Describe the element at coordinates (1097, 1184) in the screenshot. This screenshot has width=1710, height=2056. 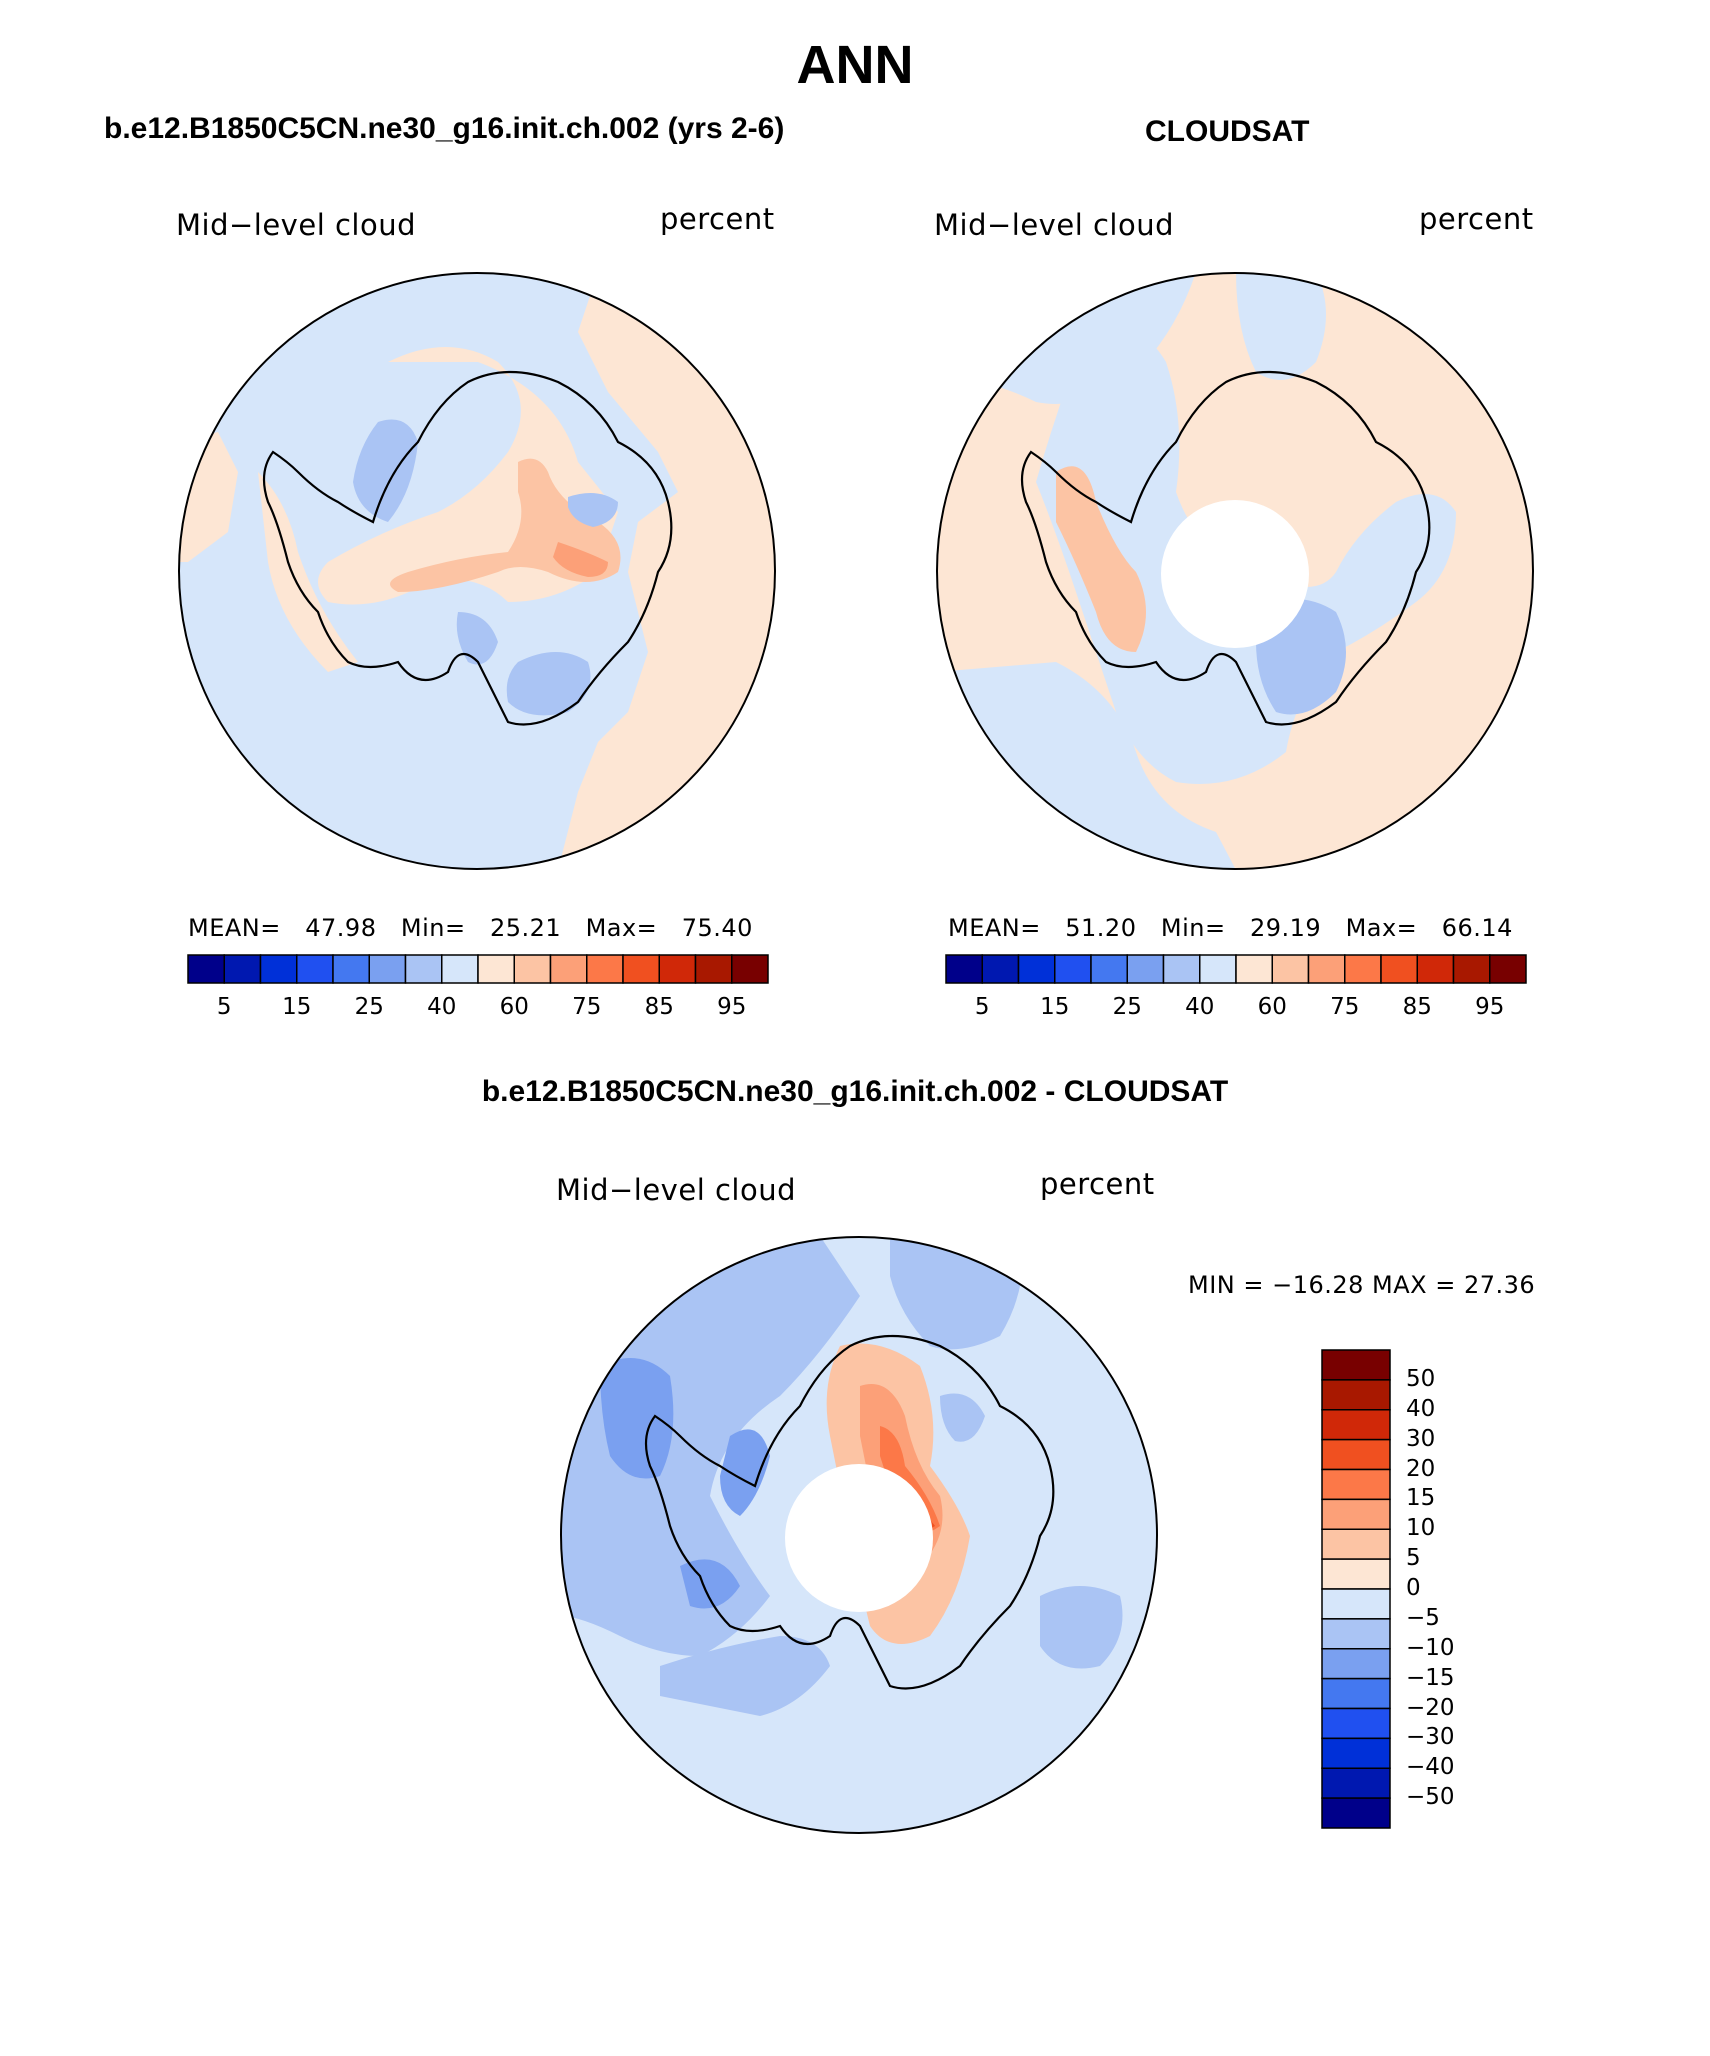
I see `diff-units-label: percent` at that location.